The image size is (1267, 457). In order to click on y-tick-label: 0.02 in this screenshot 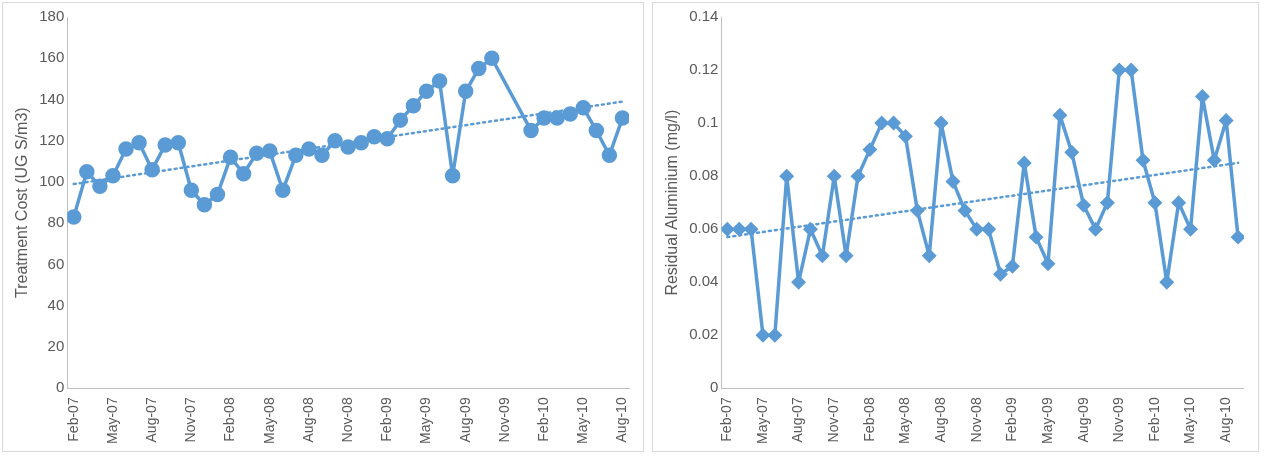, I will do `click(704, 334)`.